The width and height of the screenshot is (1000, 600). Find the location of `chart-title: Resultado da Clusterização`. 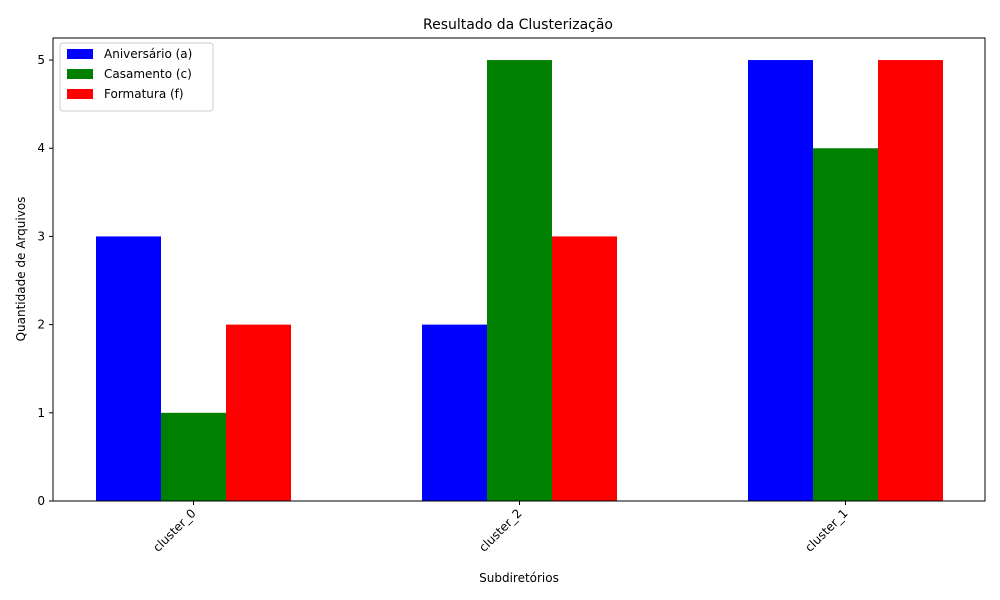

chart-title: Resultado da Clusterização is located at coordinates (518, 25).